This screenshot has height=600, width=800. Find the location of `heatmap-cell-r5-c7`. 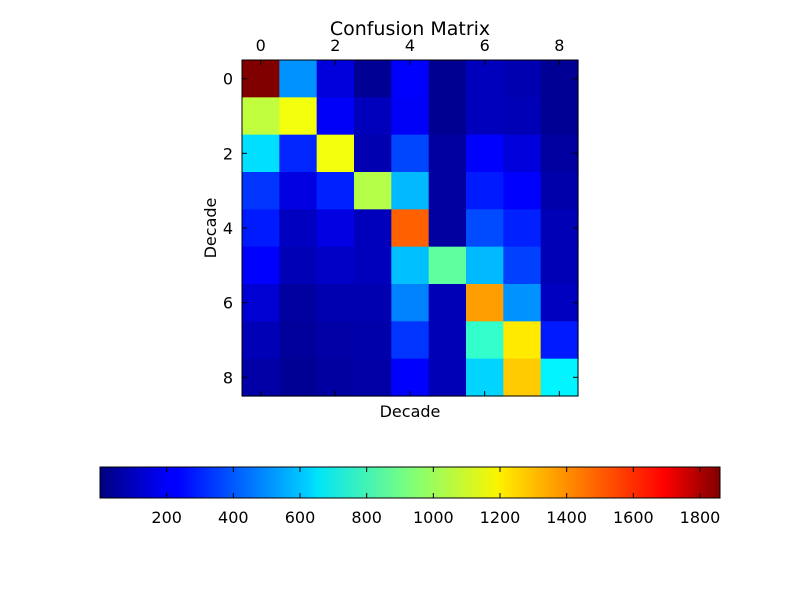

heatmap-cell-r5-c7 is located at coordinates (522, 265).